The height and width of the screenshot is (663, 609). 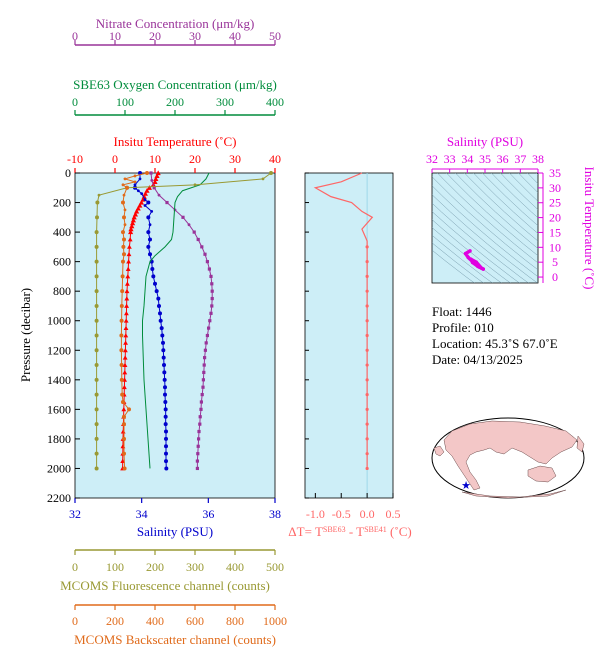 I want to click on nitrate-axis-title: Nitrate Concentration (μm/kg), so click(x=175, y=23).